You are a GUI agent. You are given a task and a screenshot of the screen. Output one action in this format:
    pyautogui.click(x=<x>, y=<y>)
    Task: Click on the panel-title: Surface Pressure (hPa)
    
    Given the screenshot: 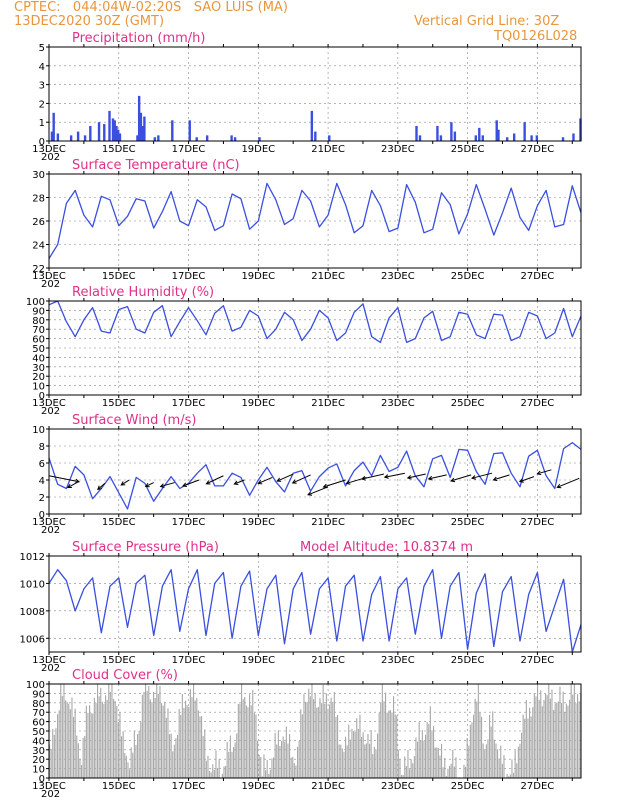 What is the action you would take?
    pyautogui.click(x=145, y=547)
    